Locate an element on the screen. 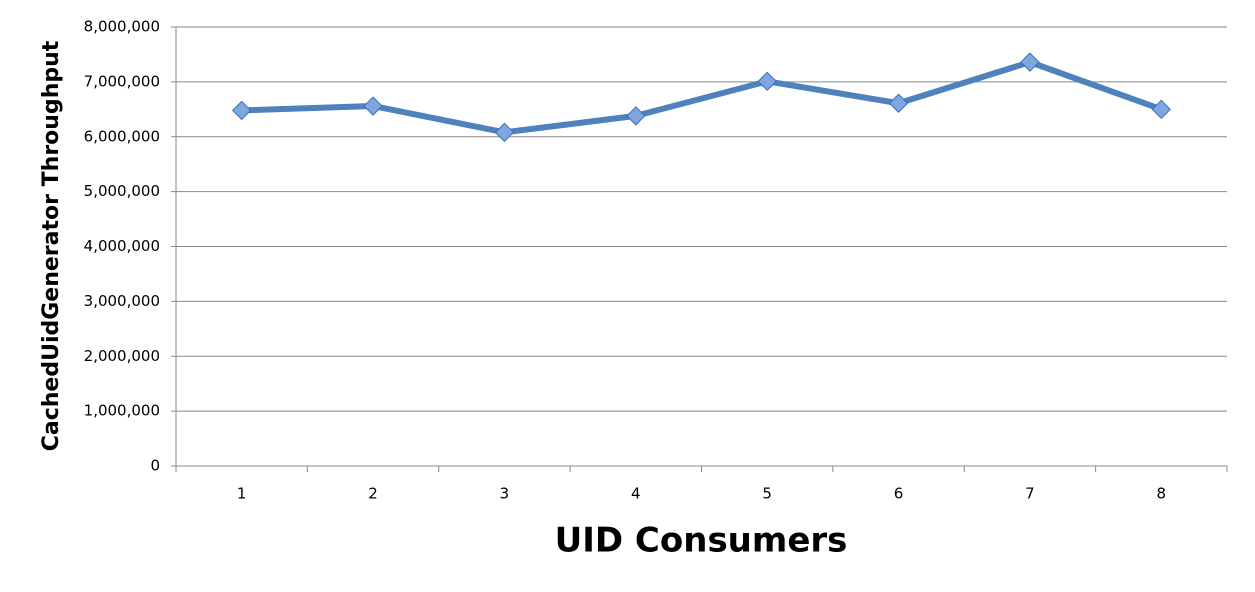 The height and width of the screenshot is (592, 1255). x-tick-label: 2 is located at coordinates (373, 494).